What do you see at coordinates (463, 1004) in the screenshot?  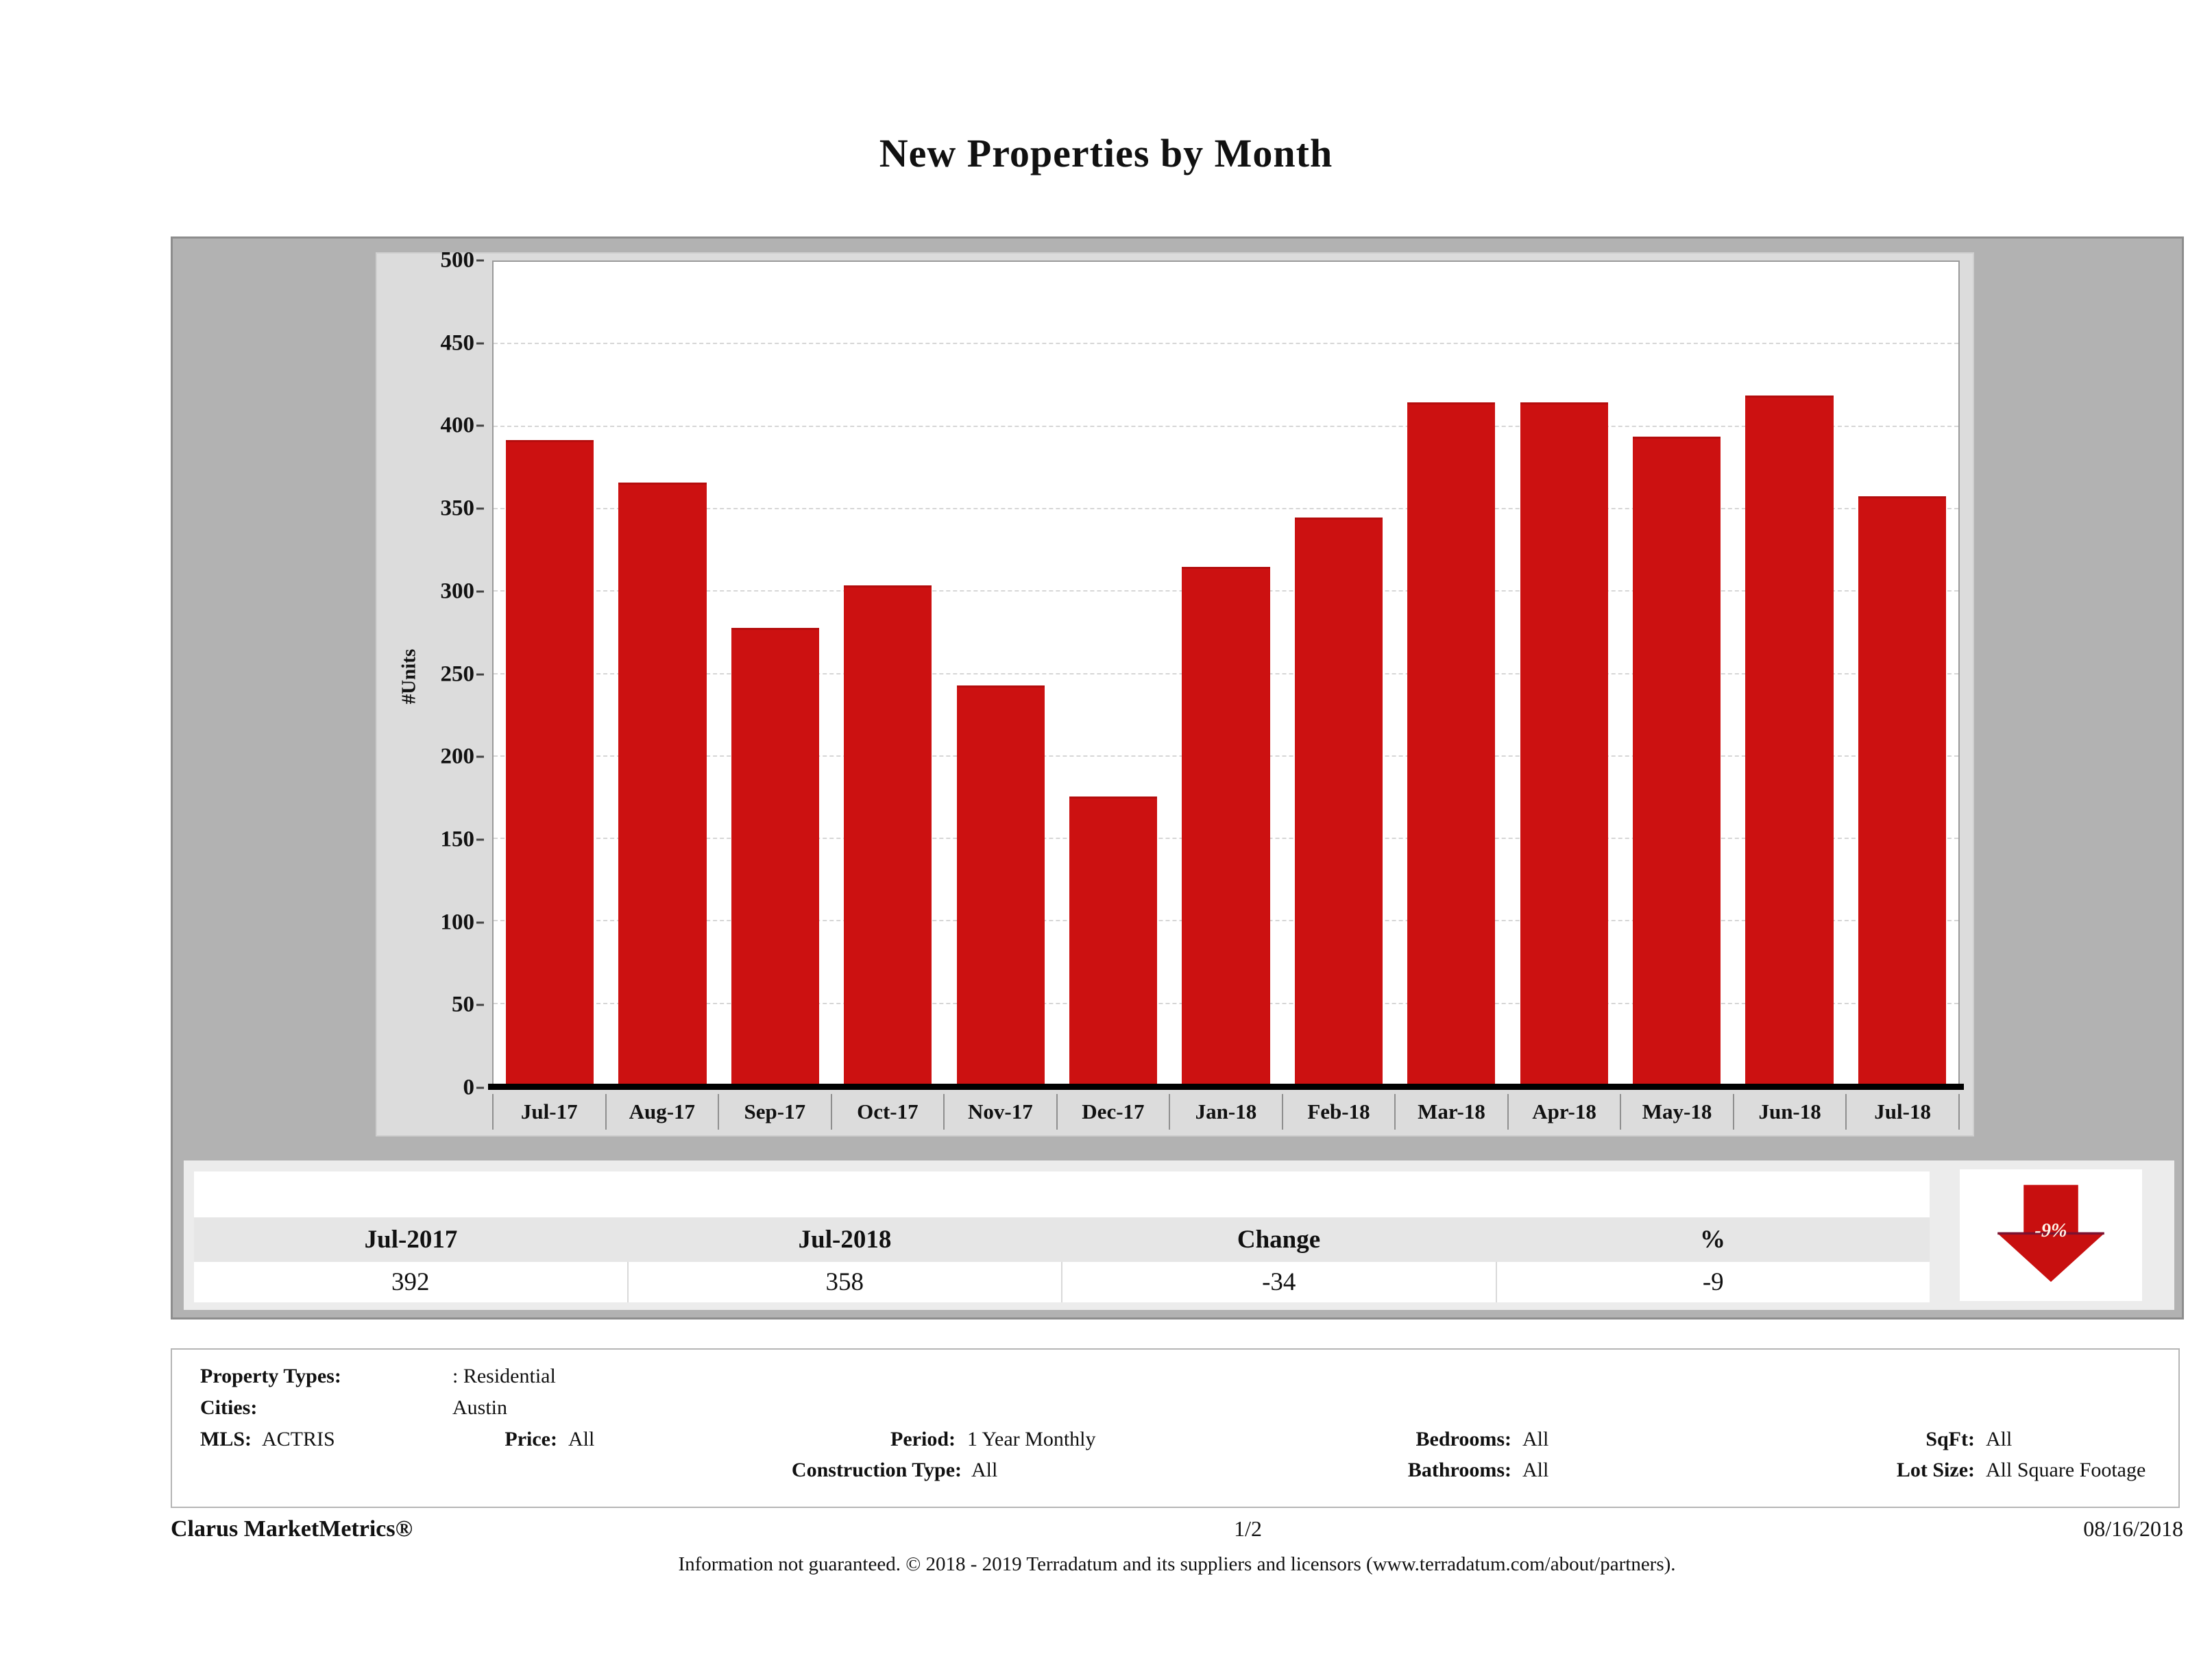 I see `y-tick-label: 50` at bounding box center [463, 1004].